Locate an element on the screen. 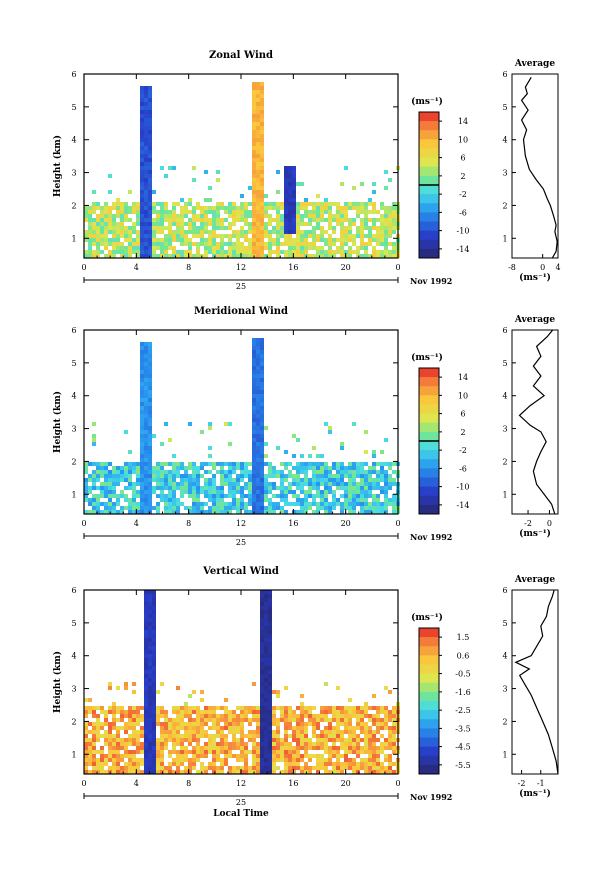  x-tick-label: 4 is located at coordinates (136, 523).